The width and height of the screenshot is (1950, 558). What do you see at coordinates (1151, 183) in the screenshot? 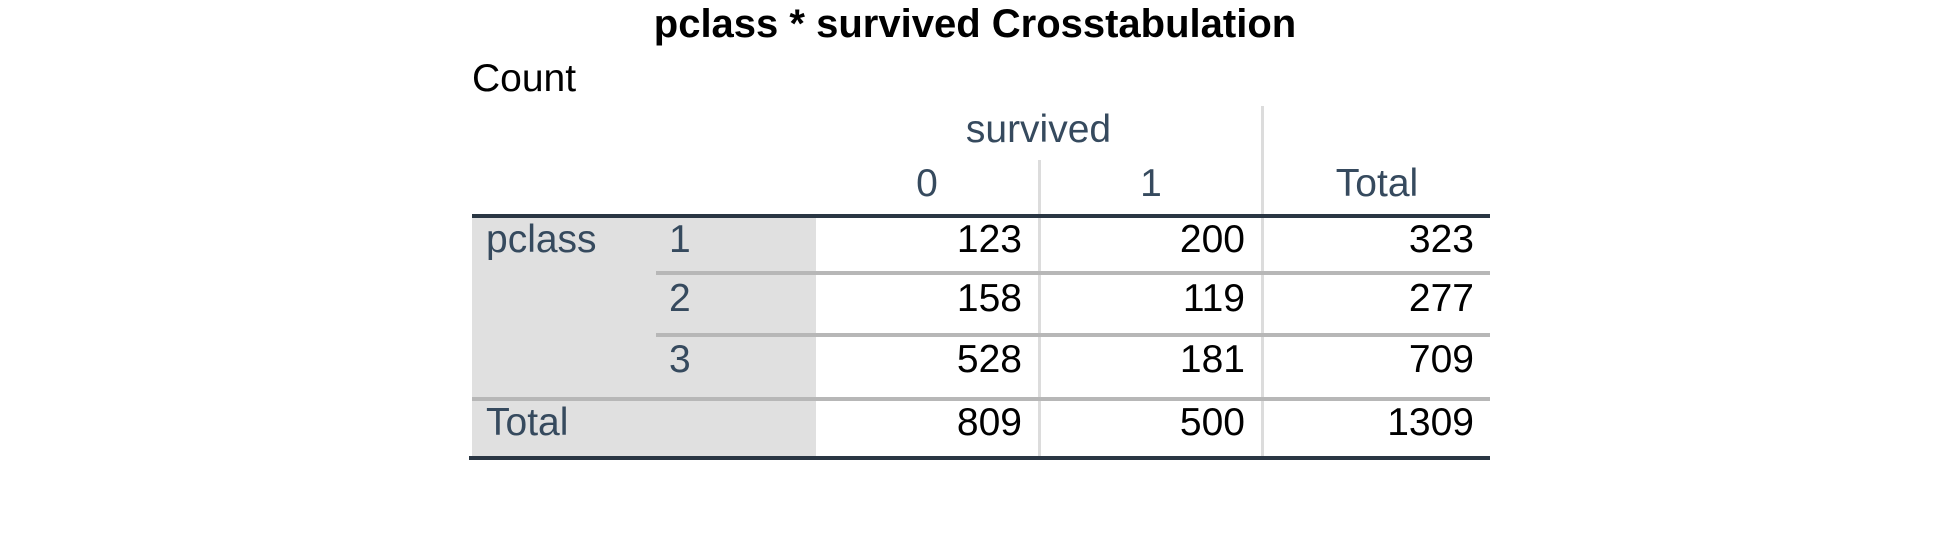
I see `column-header-1: 1` at bounding box center [1151, 183].